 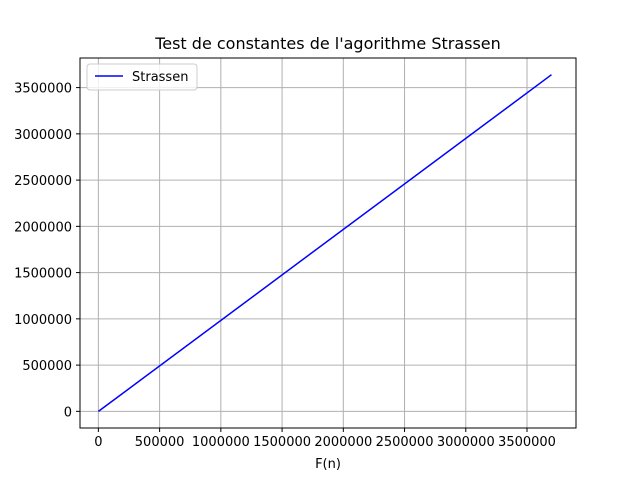 What do you see at coordinates (527, 442) in the screenshot?
I see `x-tick-label: 3500000` at bounding box center [527, 442].